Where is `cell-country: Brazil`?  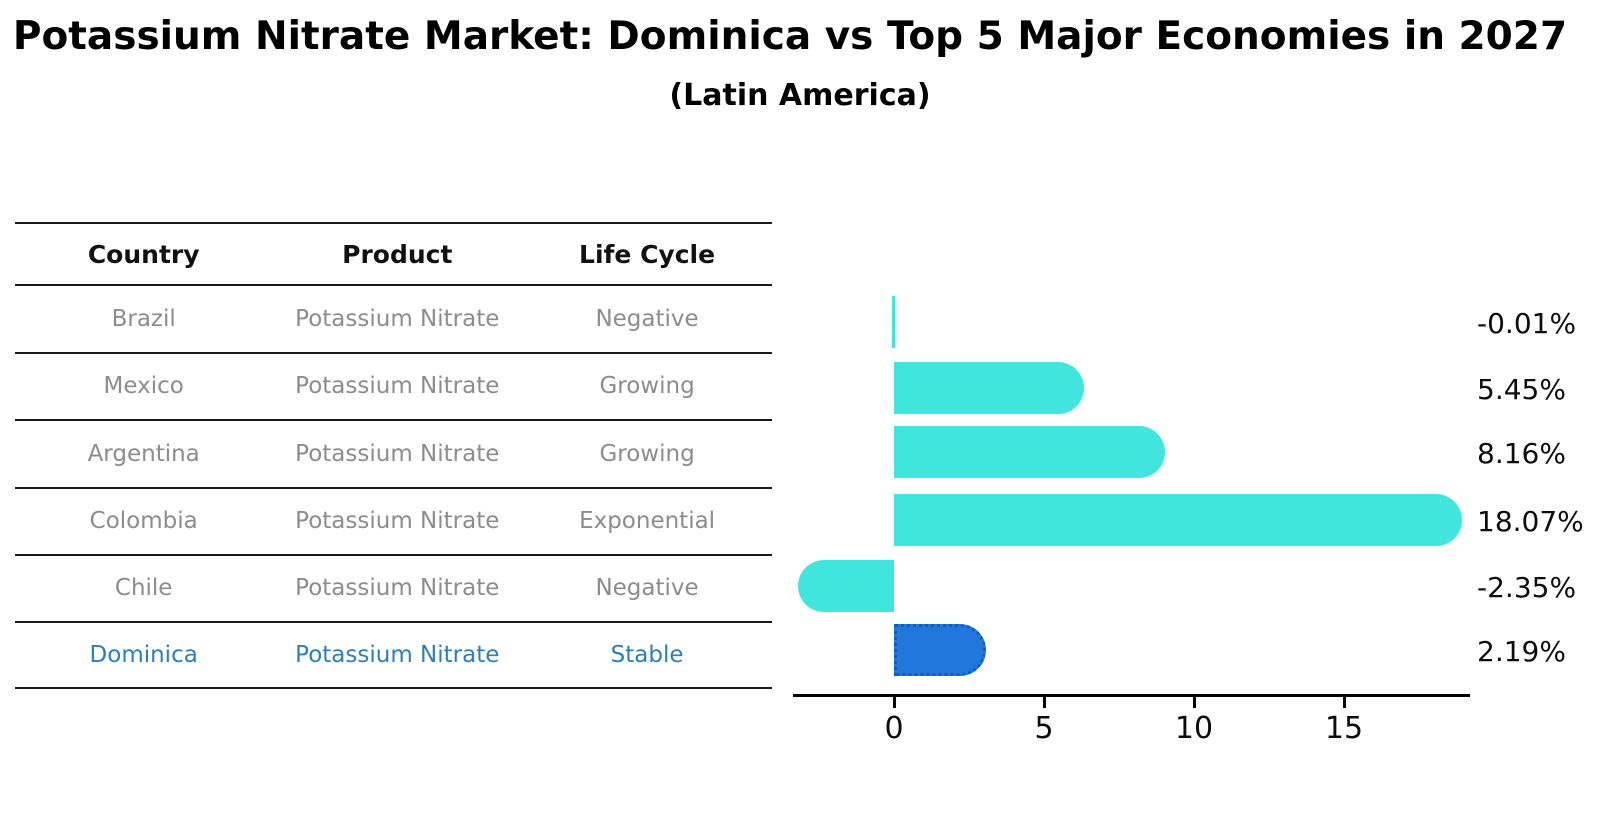 cell-country: Brazil is located at coordinates (143, 319).